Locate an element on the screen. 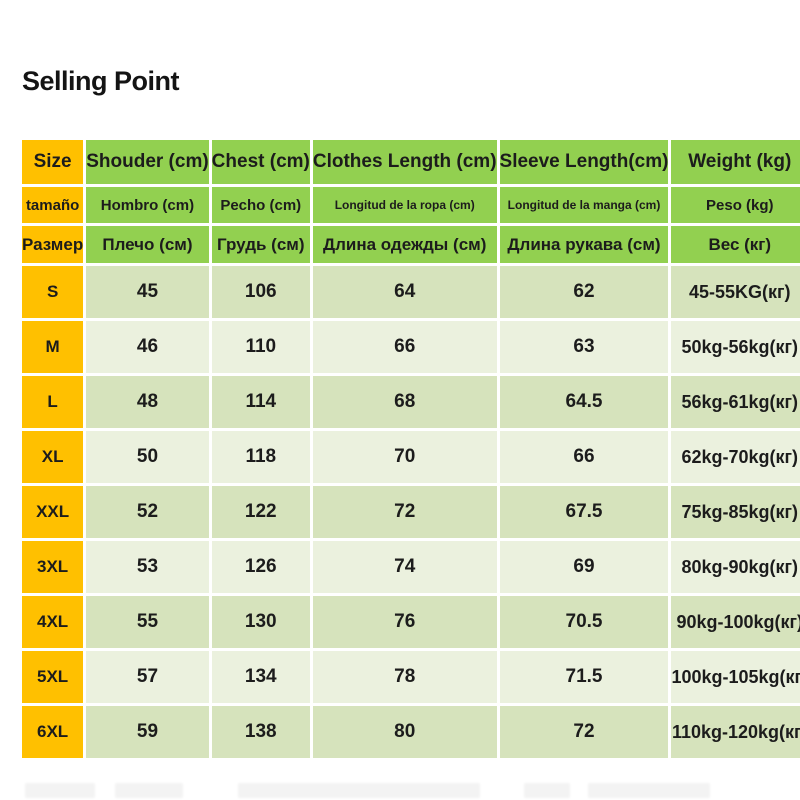 The image size is (800, 800). table-row-5xl: 5XL 57 134 78 71.5 100kg-105kg(кг) is located at coordinates (411, 677).